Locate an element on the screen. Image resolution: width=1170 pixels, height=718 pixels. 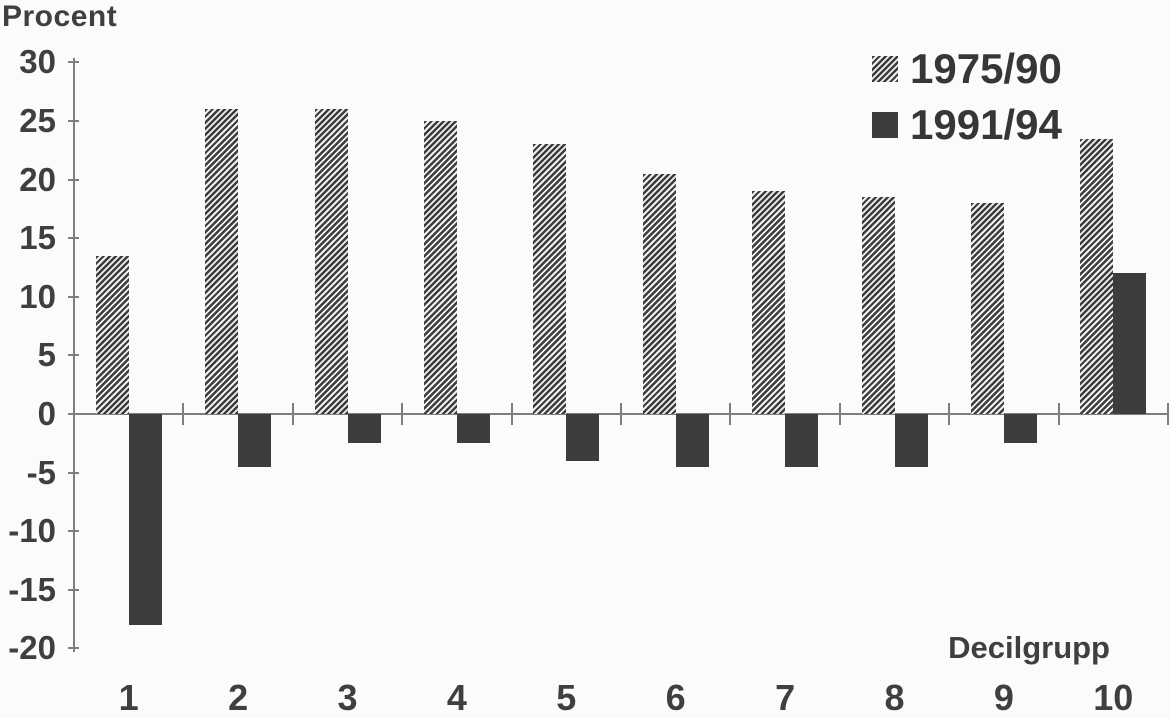
x-axis-category-label: 1 is located at coordinates (128, 697).